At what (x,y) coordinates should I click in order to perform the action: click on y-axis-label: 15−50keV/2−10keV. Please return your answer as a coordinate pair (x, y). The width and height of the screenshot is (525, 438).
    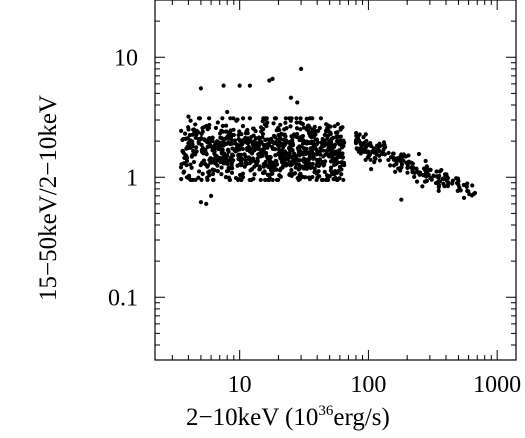
    Looking at the image, I should click on (48, 198).